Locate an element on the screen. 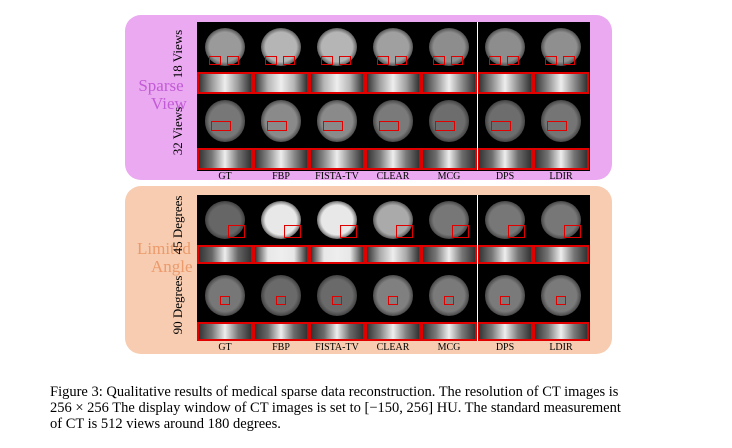 Image resolution: width=732 pixels, height=448 pixels. ct-image-fbp-row1 is located at coordinates (281, 220).